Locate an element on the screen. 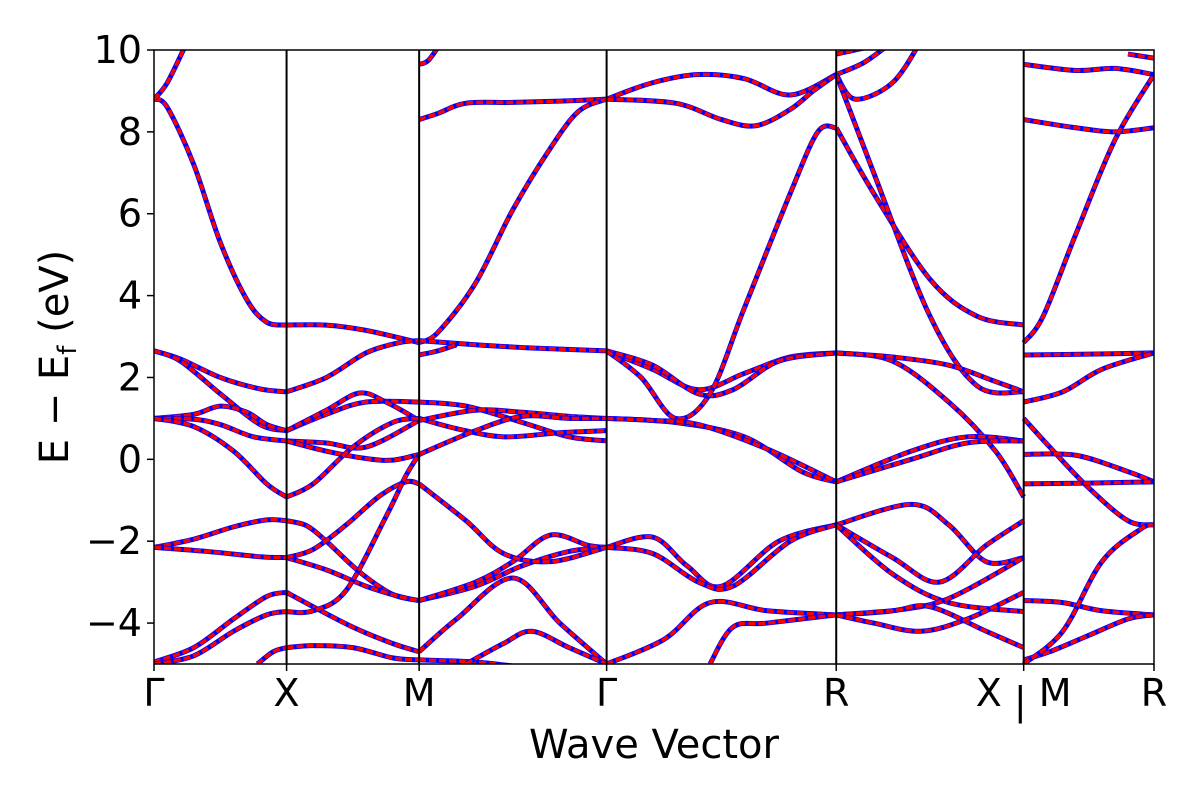 Image resolution: width=1200 pixels, height=804 pixels. band-line-blue-s3-b9 is located at coordinates (721, 631).